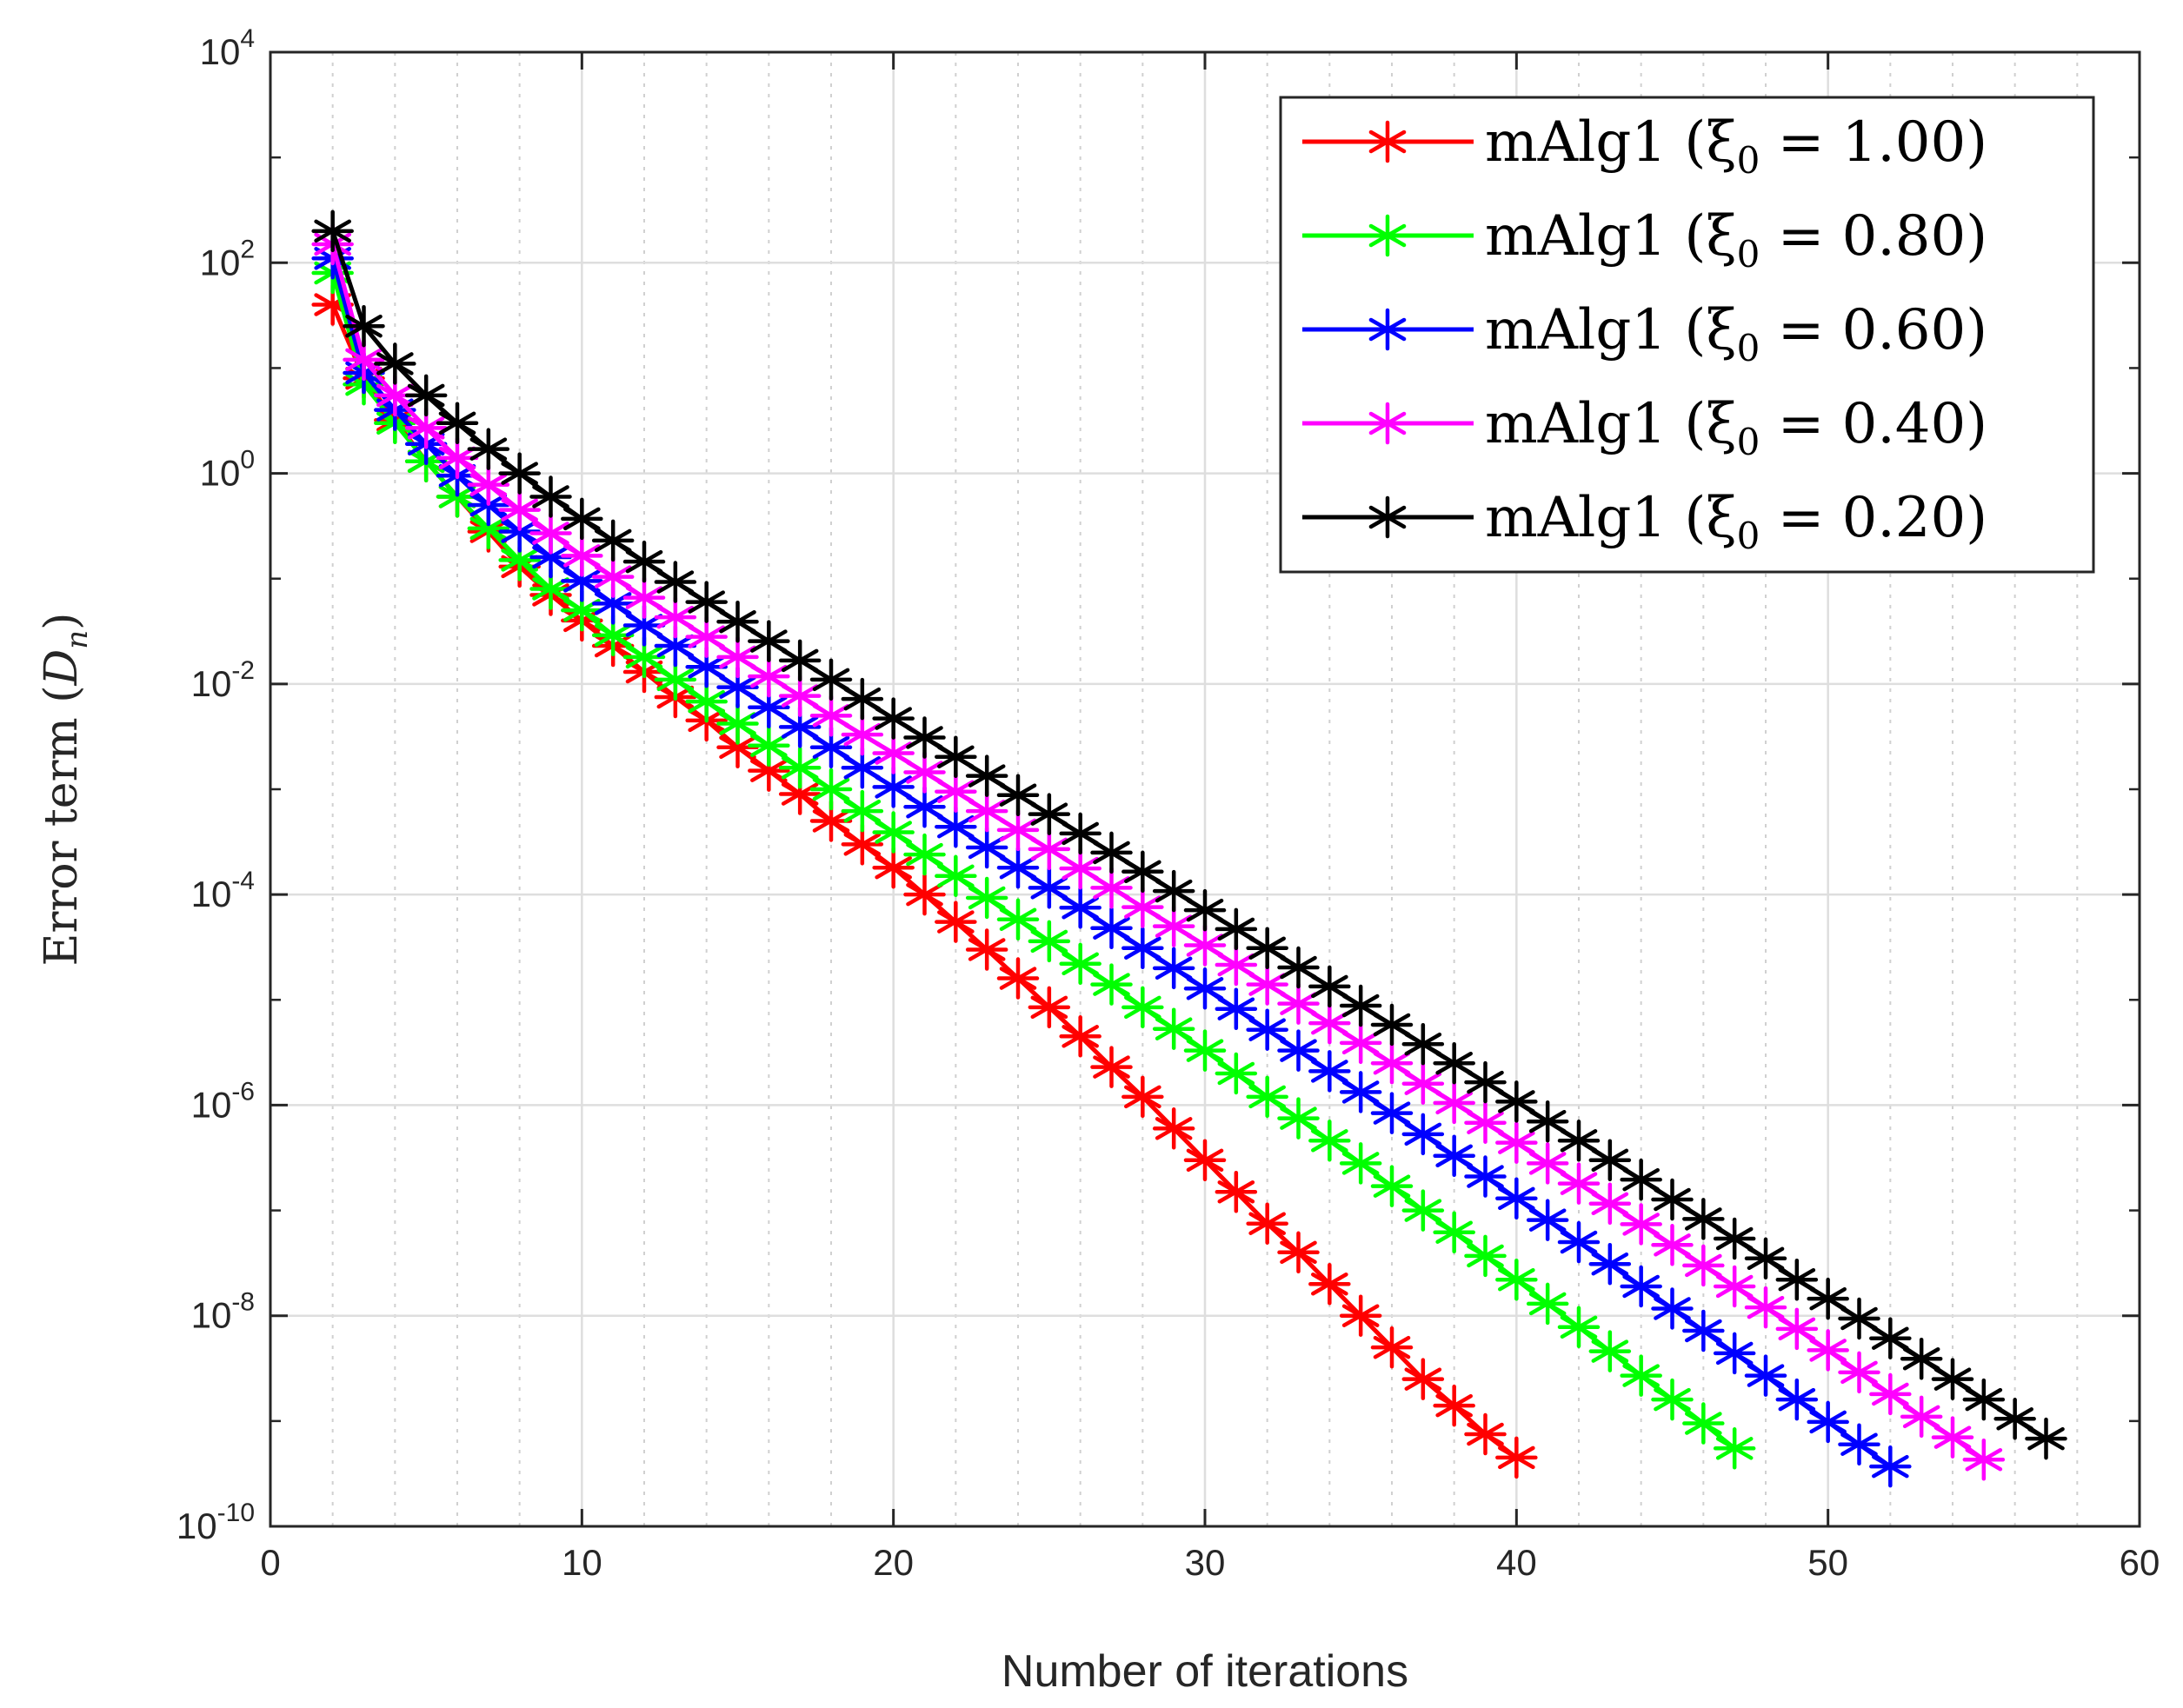 This screenshot has width=2183, height=1708. What do you see at coordinates (62, 841) in the screenshot?
I see `y-axis-title-word: Error term` at bounding box center [62, 841].